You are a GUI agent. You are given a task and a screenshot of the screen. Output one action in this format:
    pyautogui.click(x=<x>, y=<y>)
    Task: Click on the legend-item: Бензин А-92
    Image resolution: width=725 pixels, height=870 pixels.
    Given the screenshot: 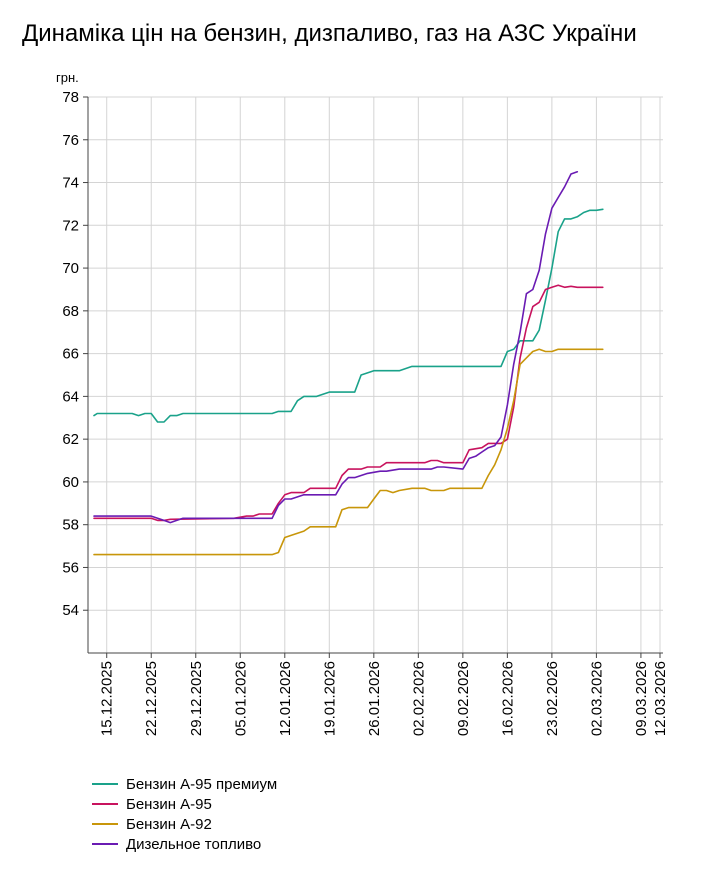 What is the action you would take?
    pyautogui.click(x=184, y=824)
    